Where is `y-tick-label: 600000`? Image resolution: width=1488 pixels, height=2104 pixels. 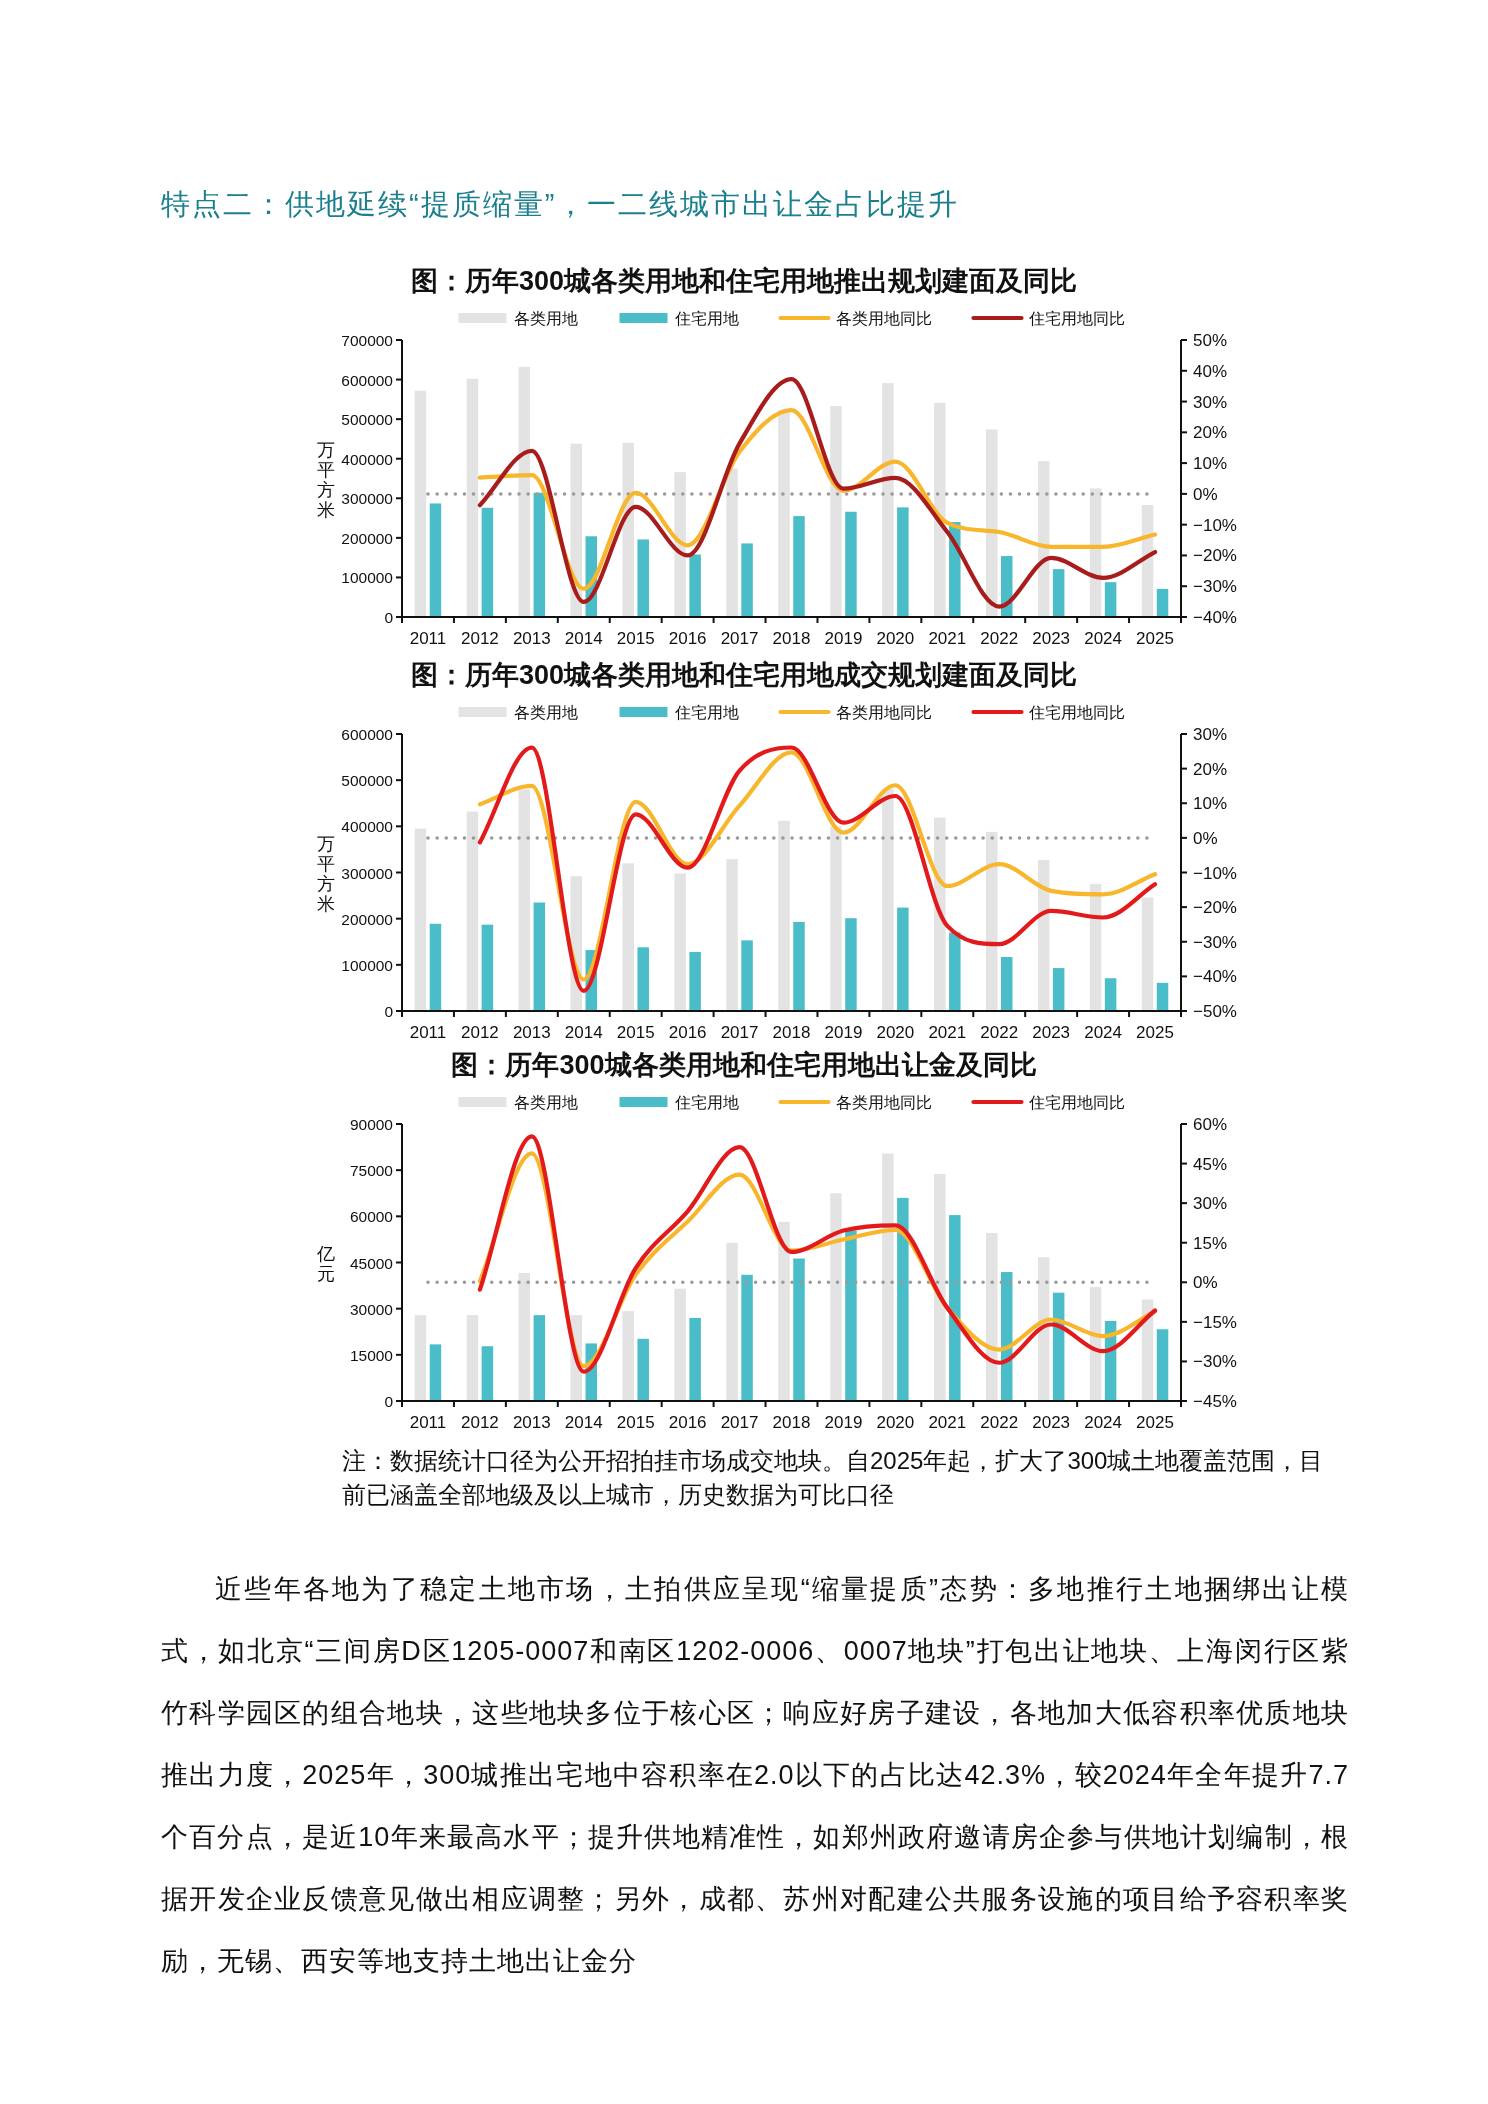 y-tick-label: 600000 is located at coordinates (367, 380).